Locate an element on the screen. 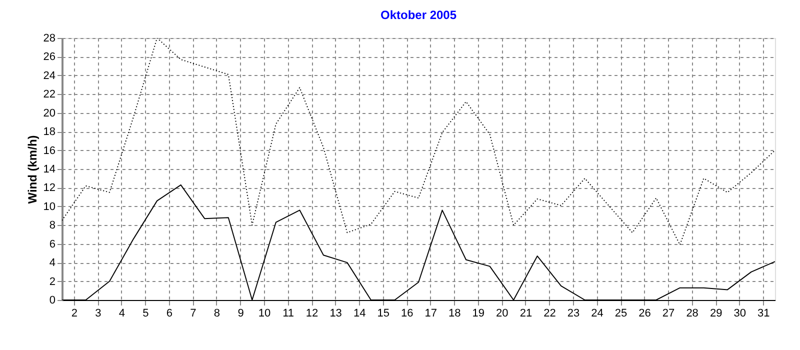 This screenshot has width=800, height=350. x-tick-label: 4 is located at coordinates (121, 314).